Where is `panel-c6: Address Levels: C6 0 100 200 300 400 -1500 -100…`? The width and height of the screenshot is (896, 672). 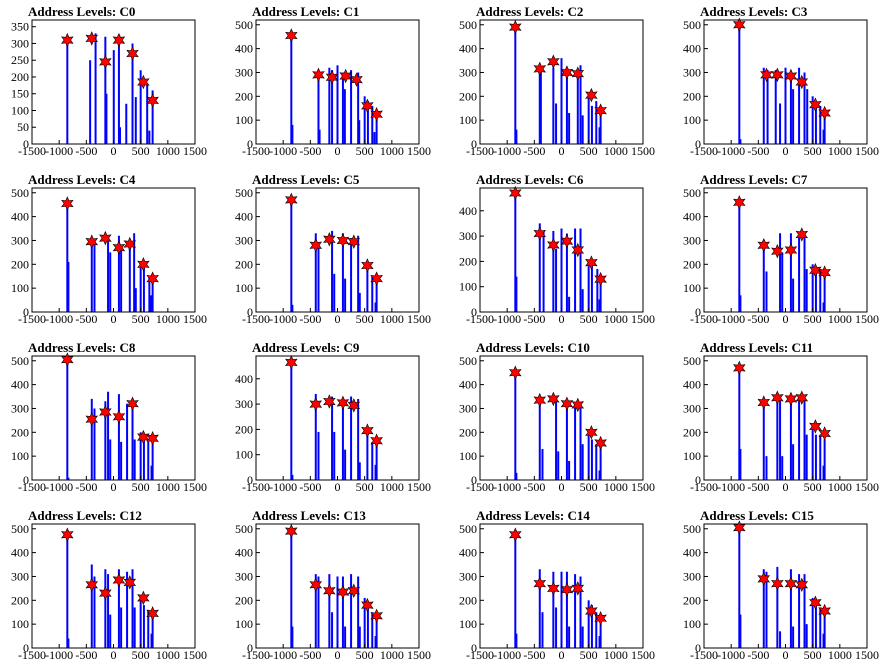 panel-c6: Address Levels: C6 0 100 200 300 400 -1500 -100… is located at coordinates (557, 249).